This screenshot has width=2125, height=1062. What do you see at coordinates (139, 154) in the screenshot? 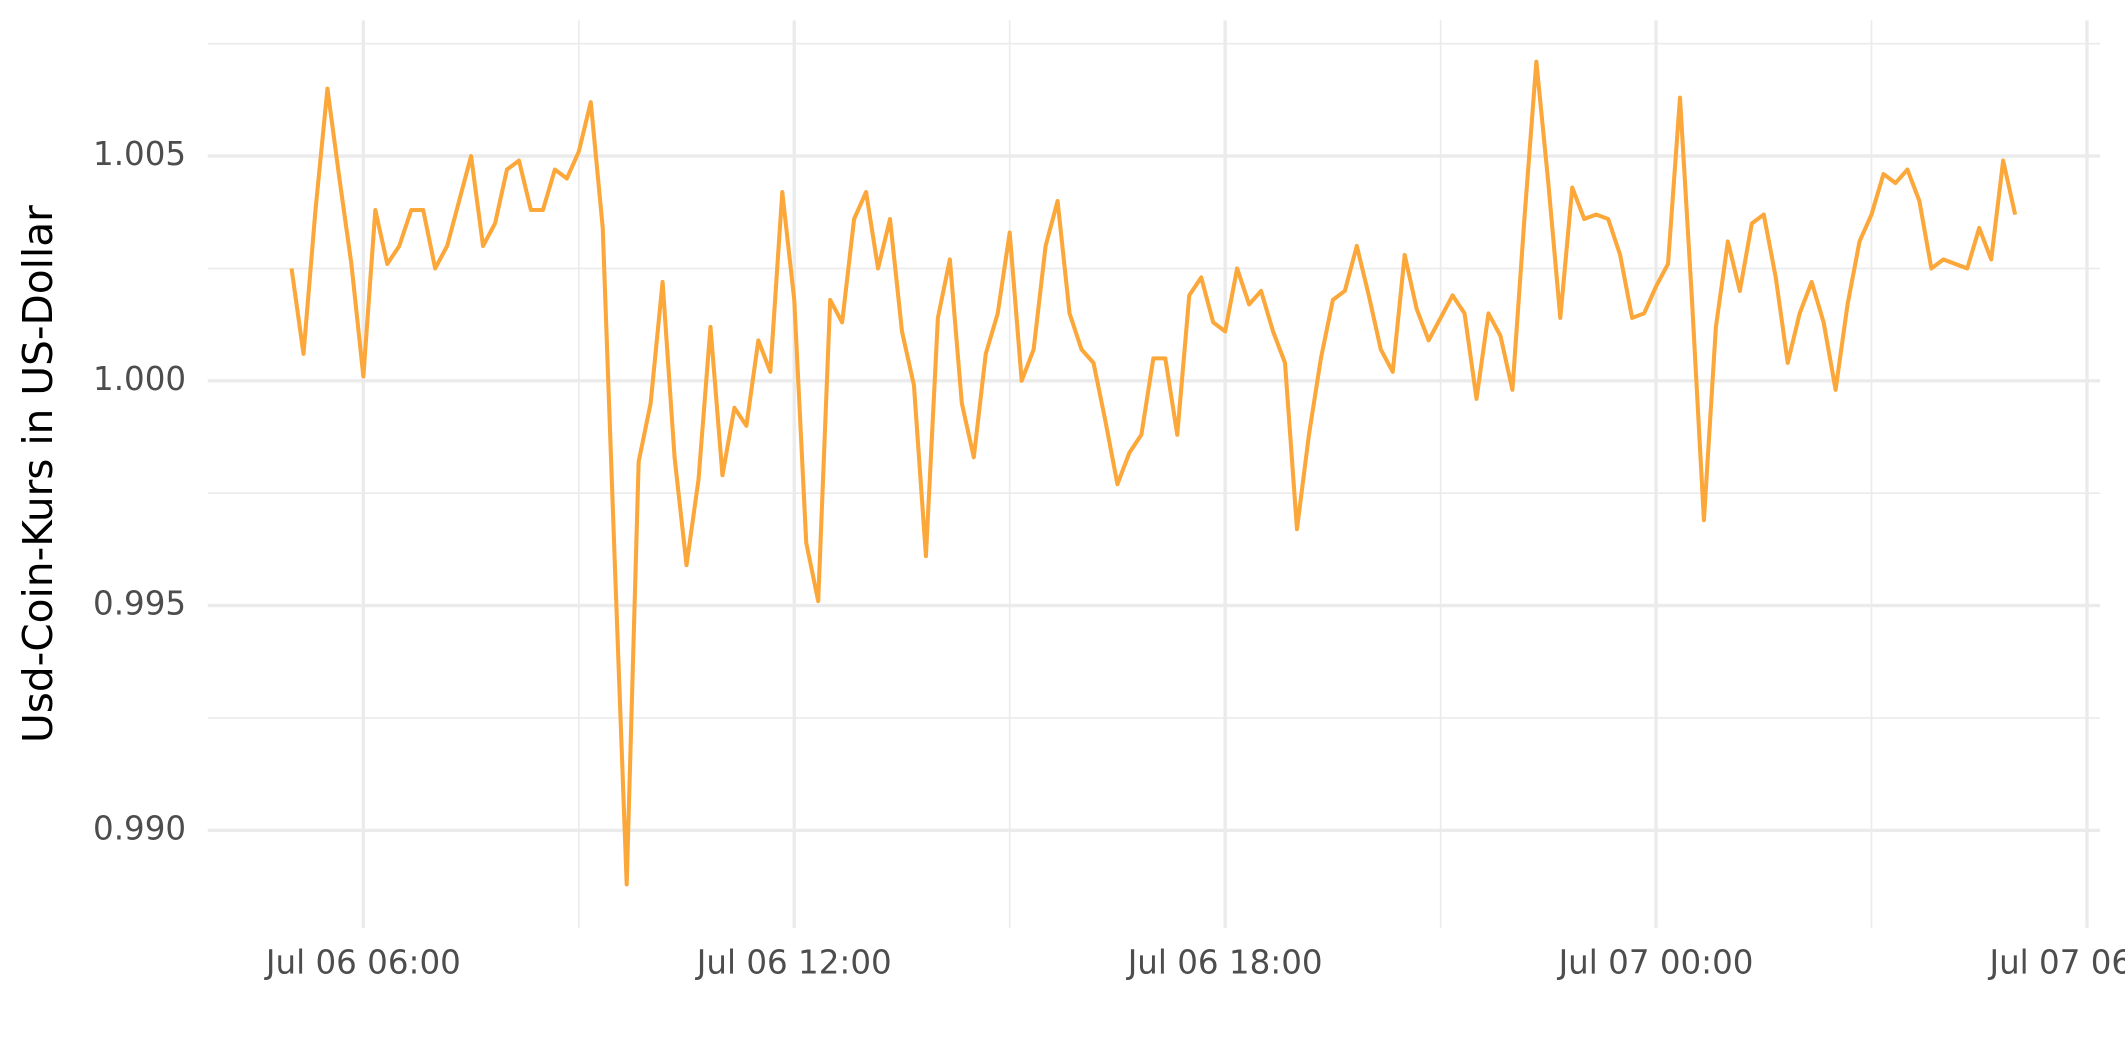
I see `y-tick-label: 1.005` at bounding box center [139, 154].